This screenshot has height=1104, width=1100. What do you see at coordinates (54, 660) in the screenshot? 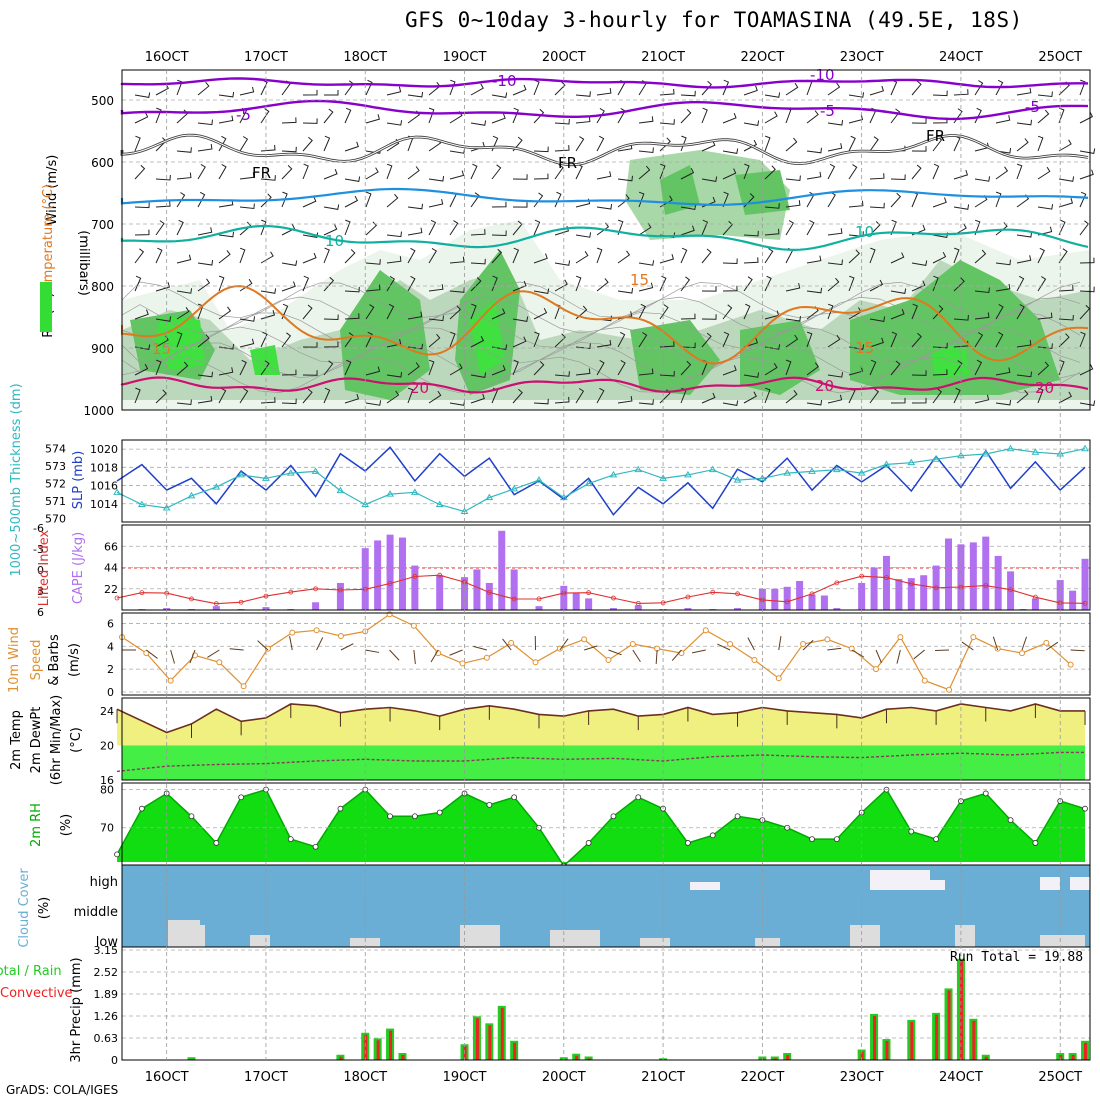
I see `label-barbs: & Barbs` at bounding box center [54, 660].